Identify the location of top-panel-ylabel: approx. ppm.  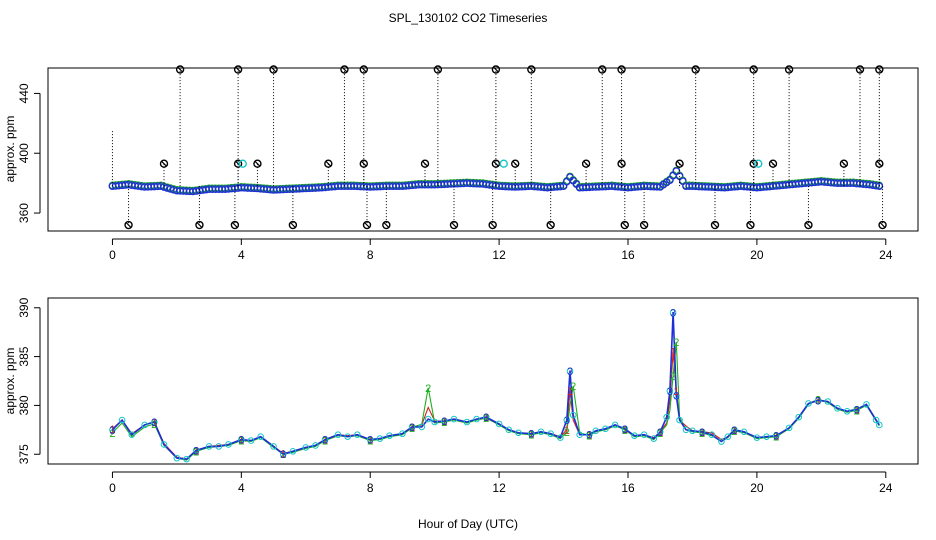
(10, 149).